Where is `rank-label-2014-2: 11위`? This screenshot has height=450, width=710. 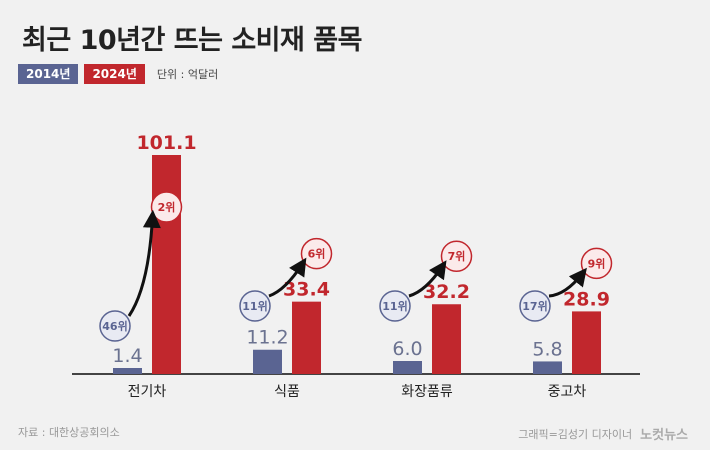
rank-label-2014-2: 11위 is located at coordinates (394, 306).